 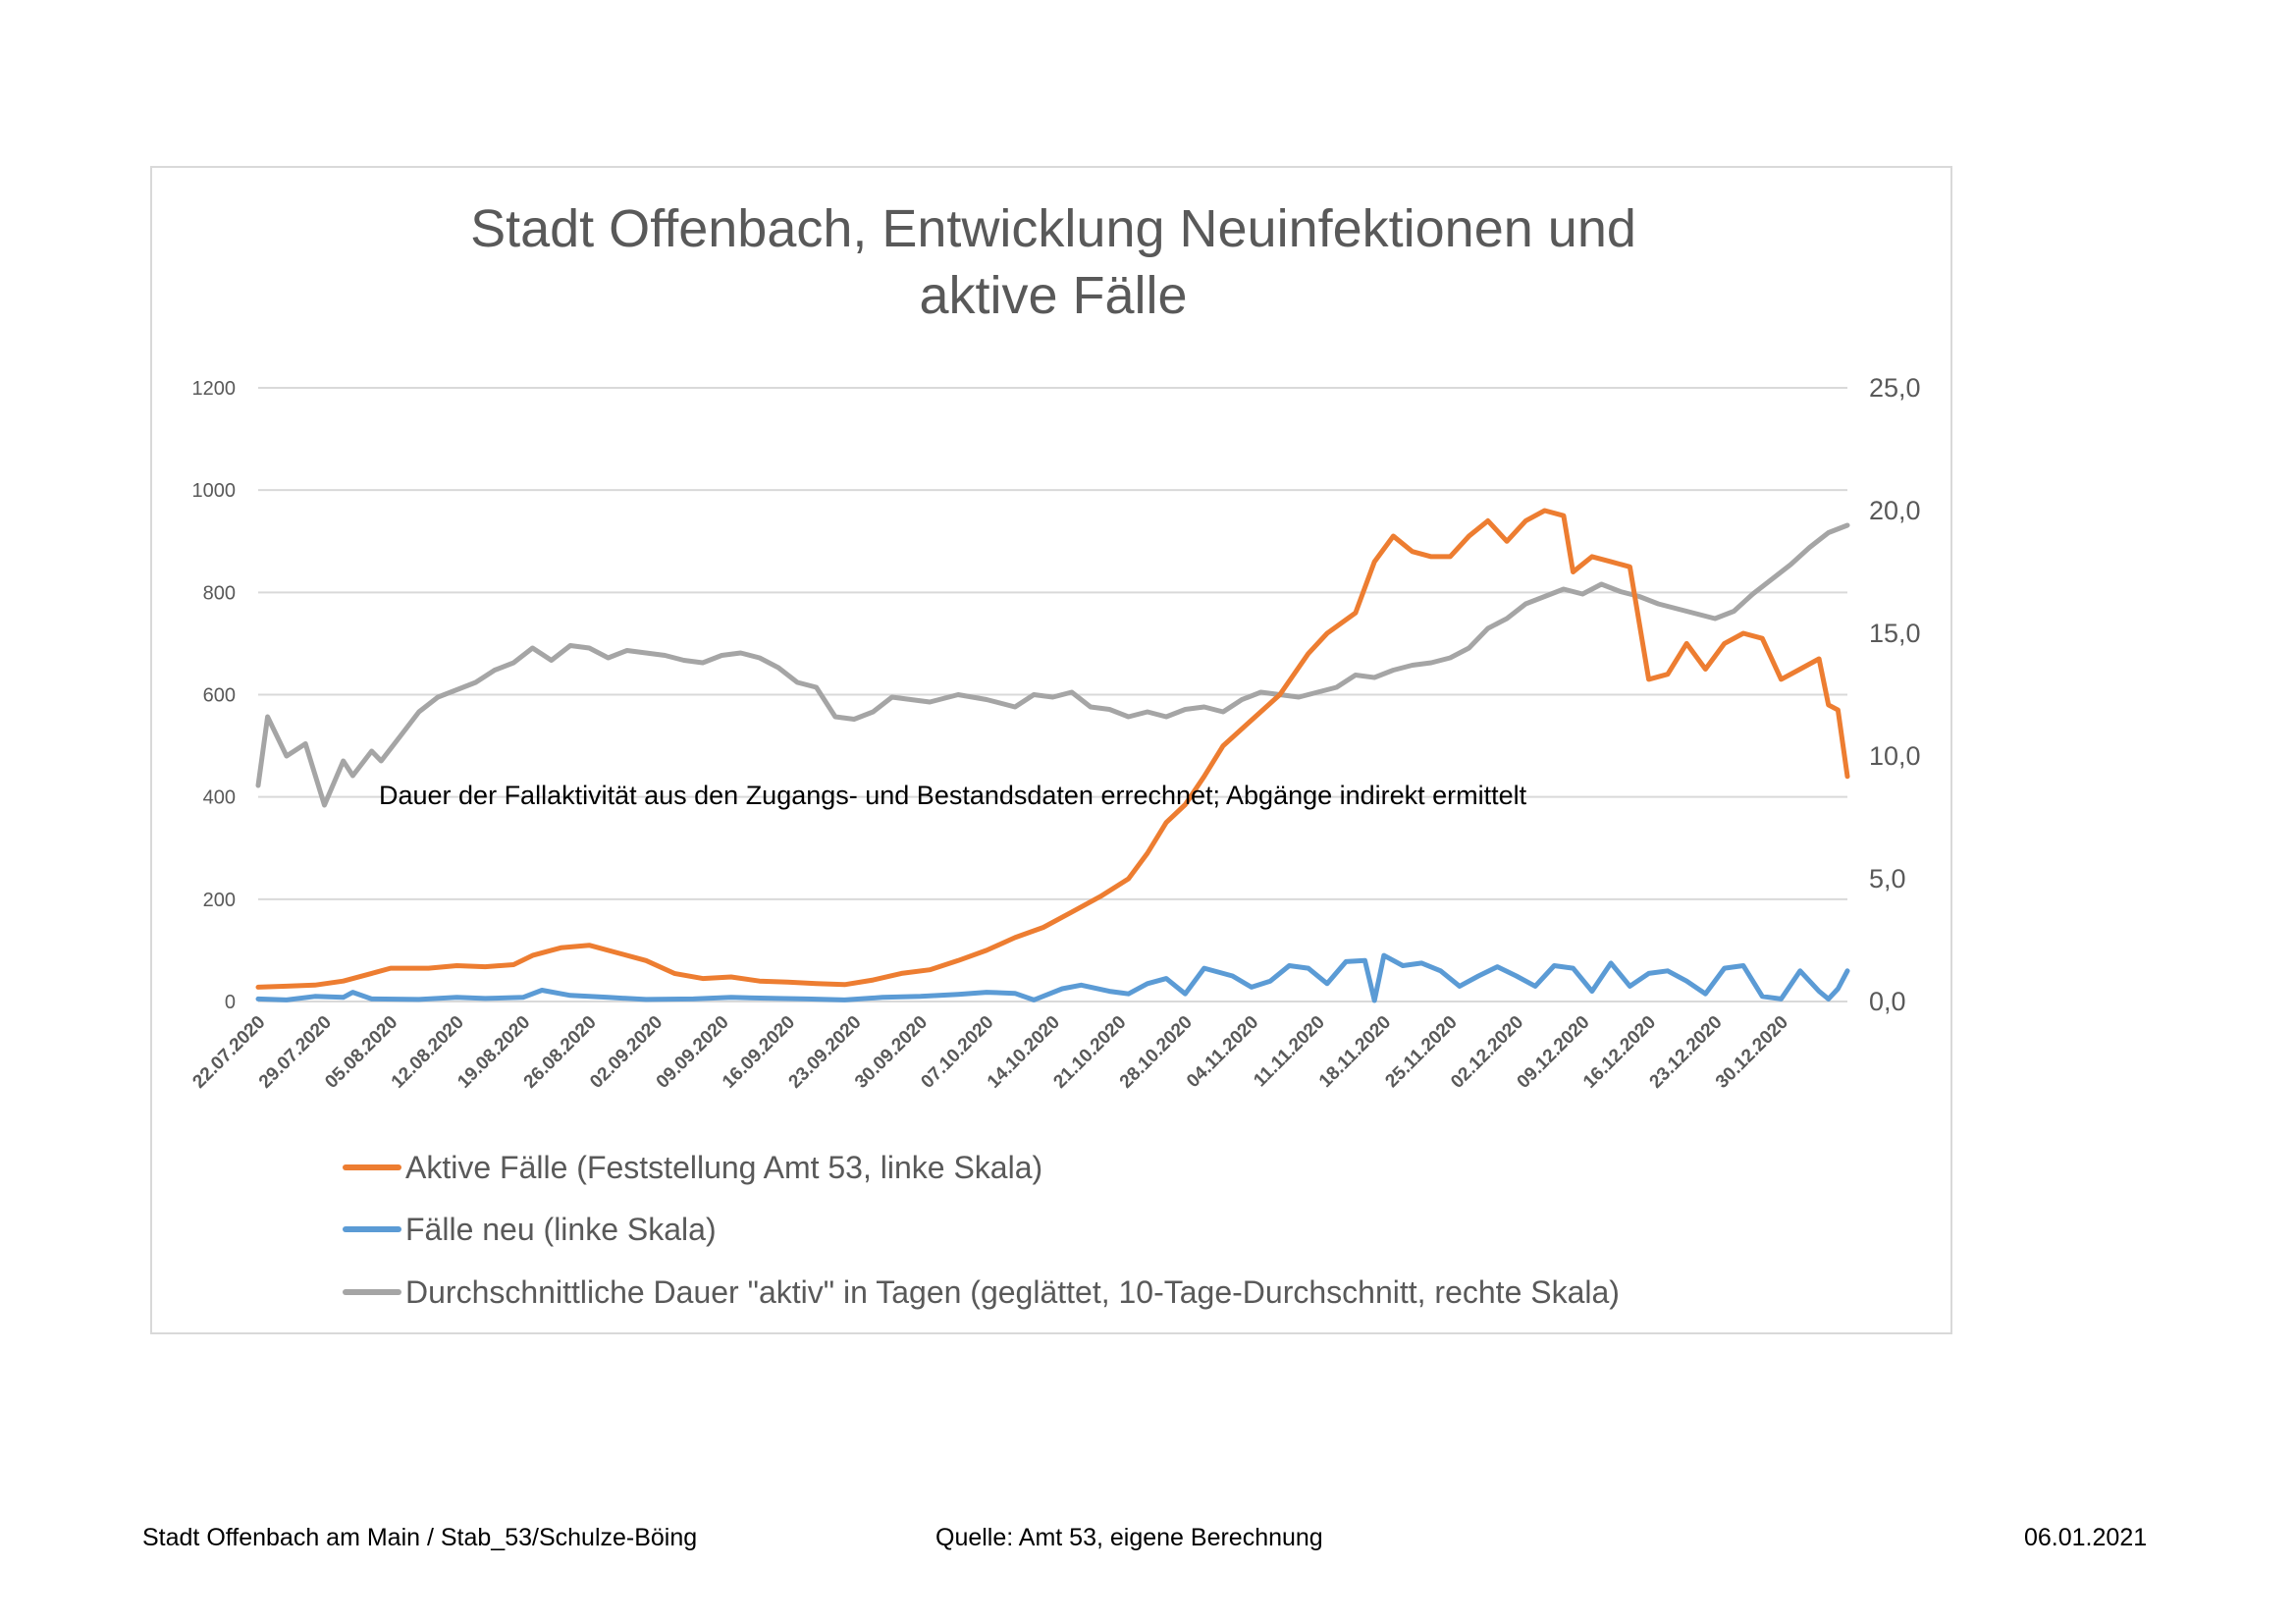 What do you see at coordinates (1895, 633) in the screenshot?
I see `right-tick-label: 15,0` at bounding box center [1895, 633].